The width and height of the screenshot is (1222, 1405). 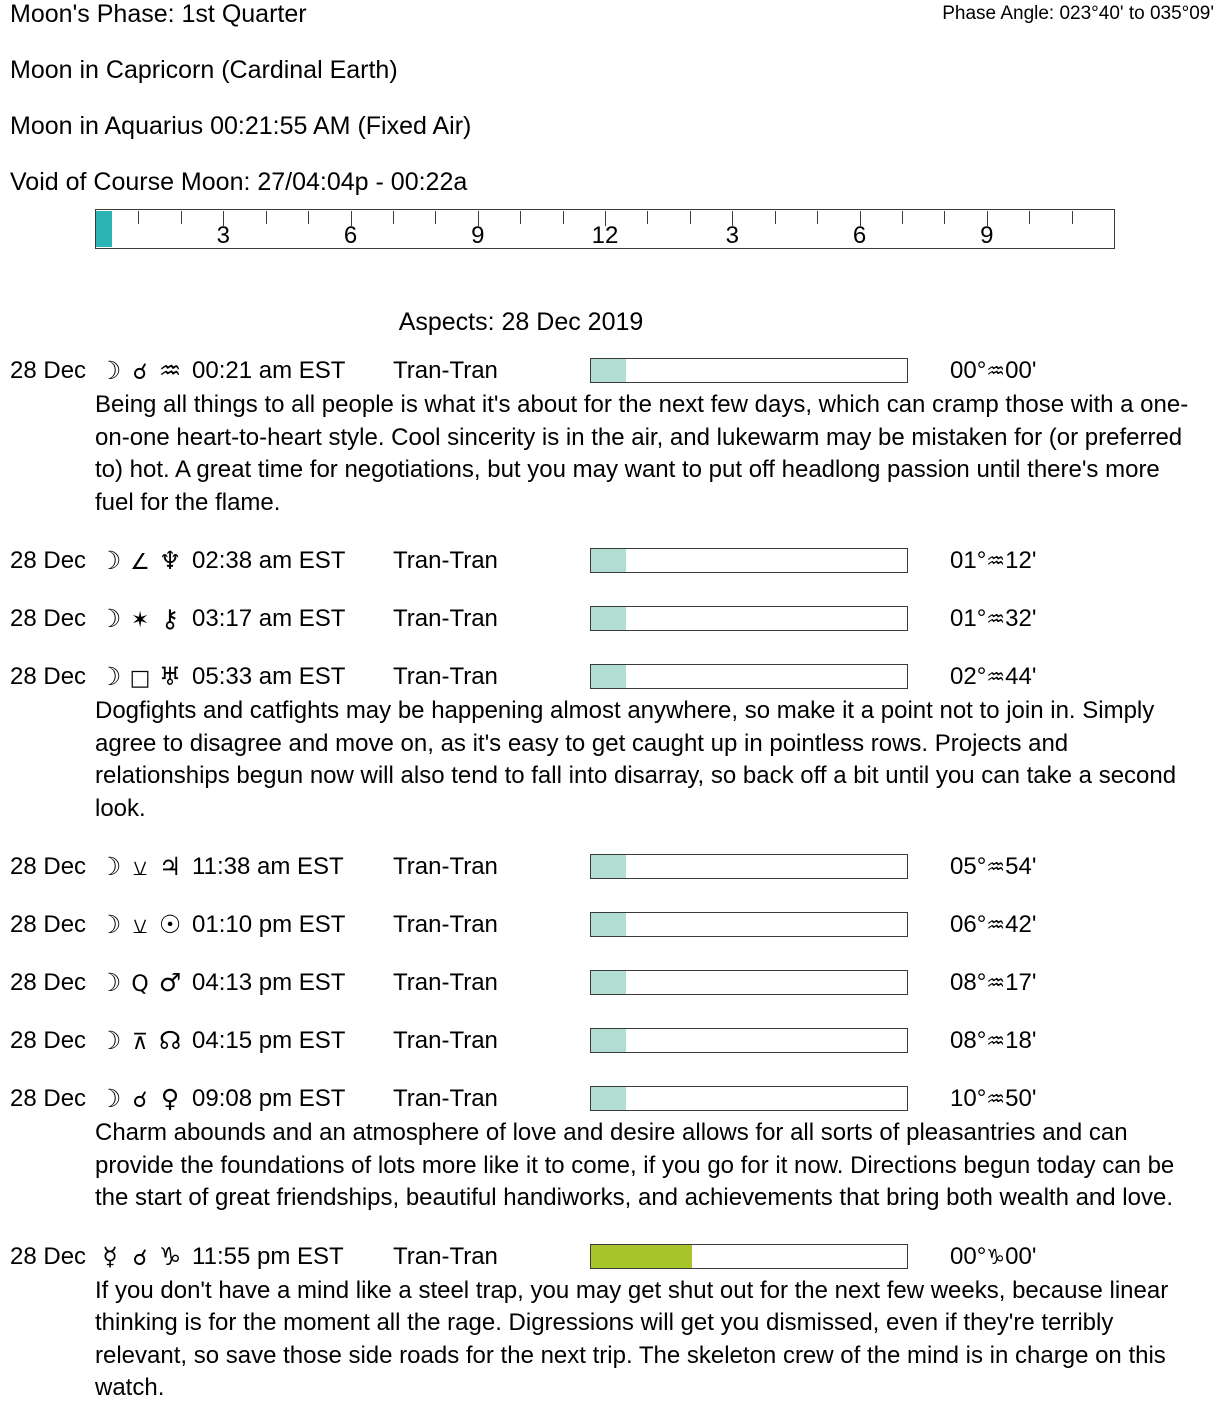 I want to click on position-minutes: 50', so click(x=1021, y=1098).